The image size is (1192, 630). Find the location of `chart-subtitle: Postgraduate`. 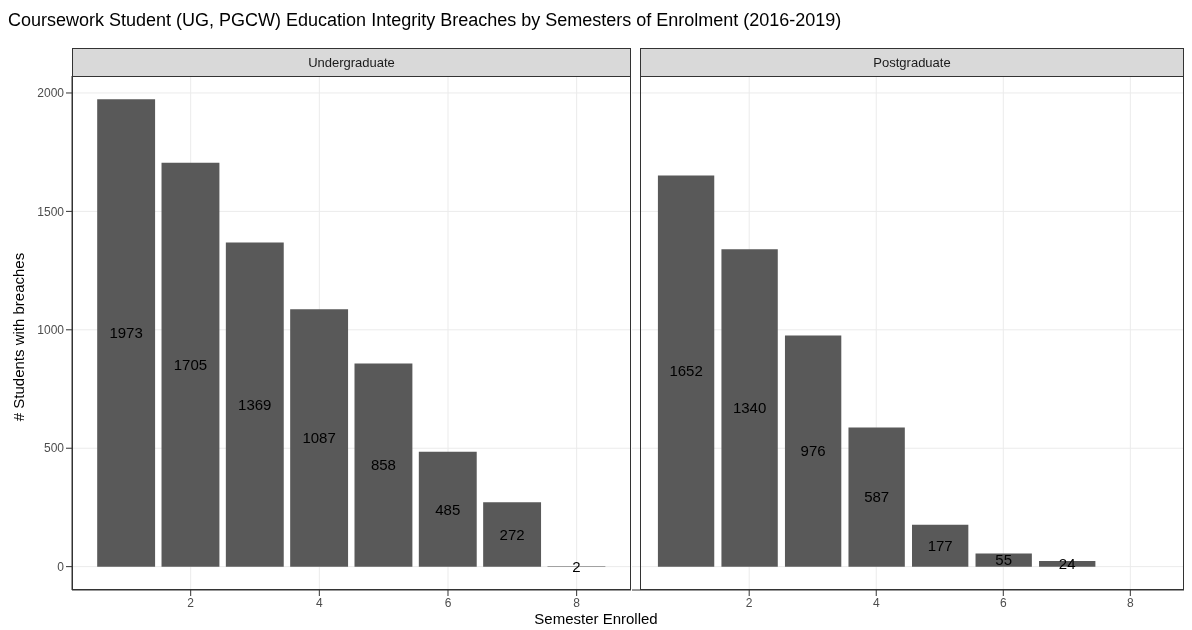

chart-subtitle: Postgraduate is located at coordinates (912, 62).